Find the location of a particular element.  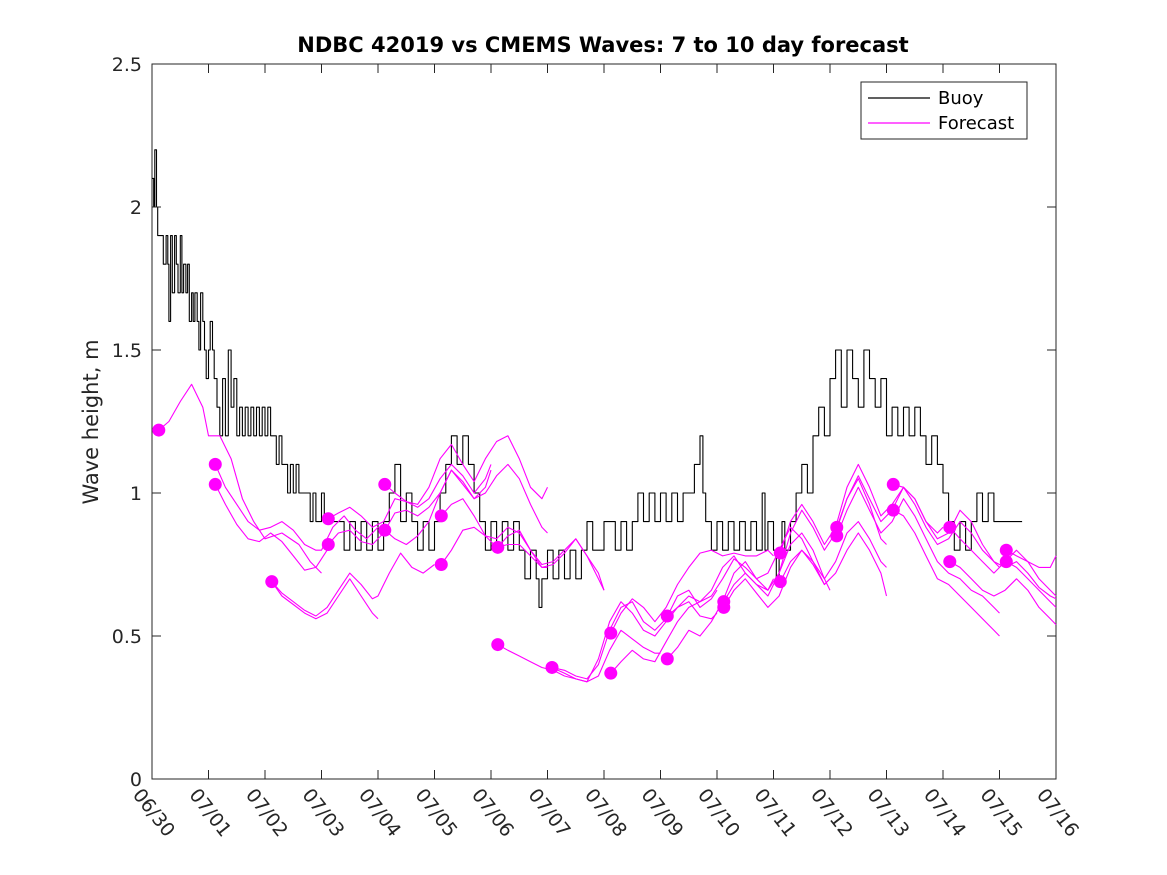

y-tick-label: 0 is located at coordinates (136, 780).